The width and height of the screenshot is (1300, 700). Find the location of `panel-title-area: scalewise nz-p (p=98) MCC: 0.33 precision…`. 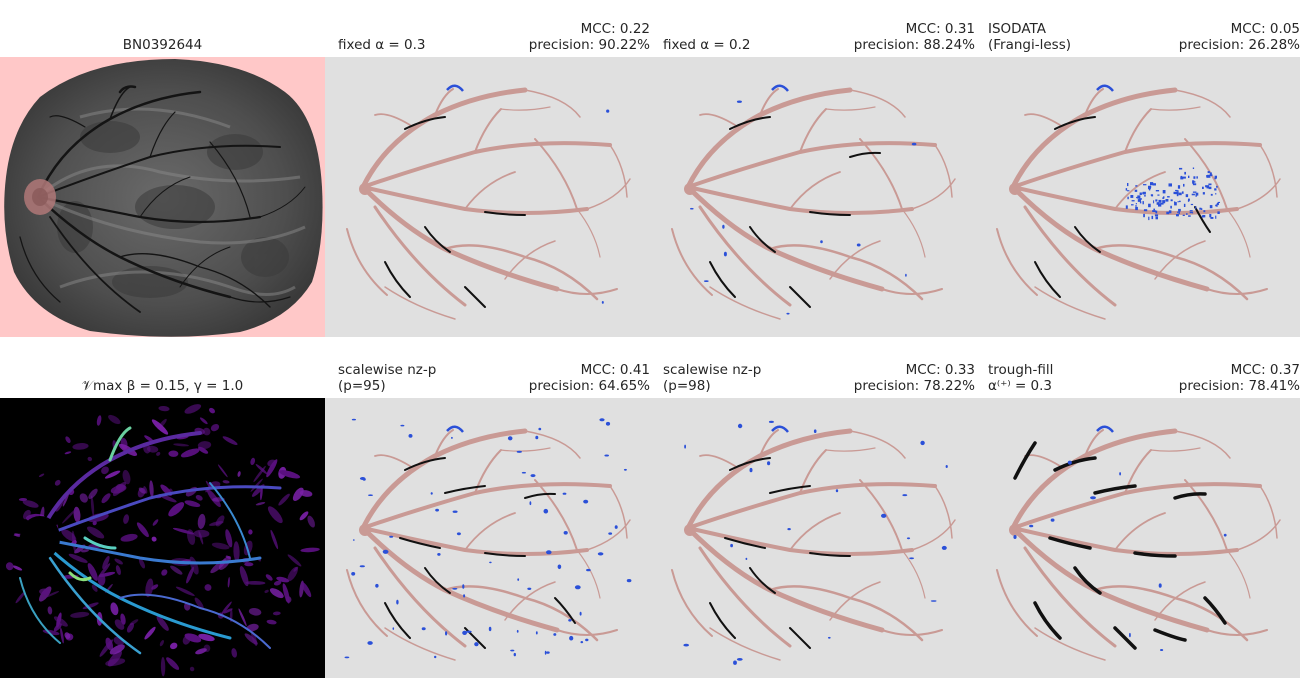

panel-title-area: scalewise nz-p (p=98) MCC: 0.33 precision… is located at coordinates (812, 369).